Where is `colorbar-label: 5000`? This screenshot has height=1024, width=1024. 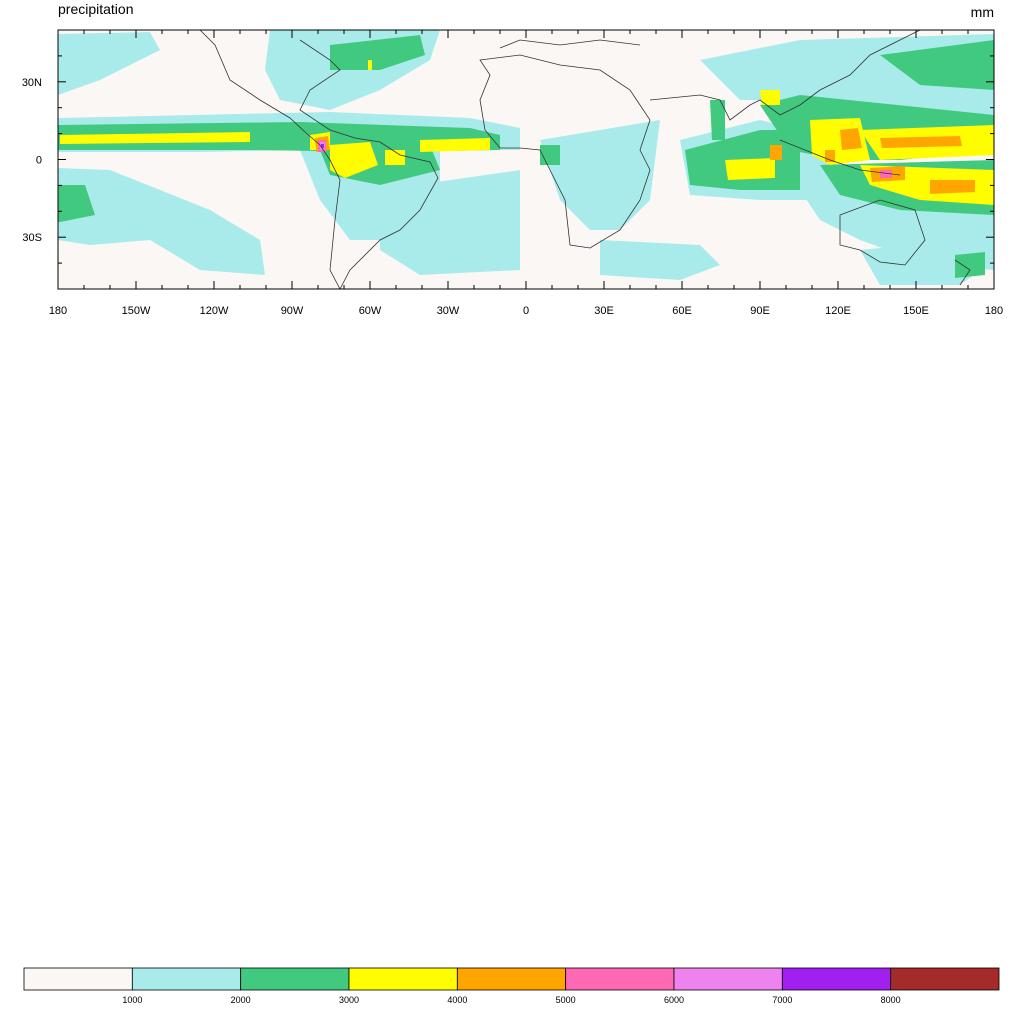 colorbar-label: 5000 is located at coordinates (566, 1000).